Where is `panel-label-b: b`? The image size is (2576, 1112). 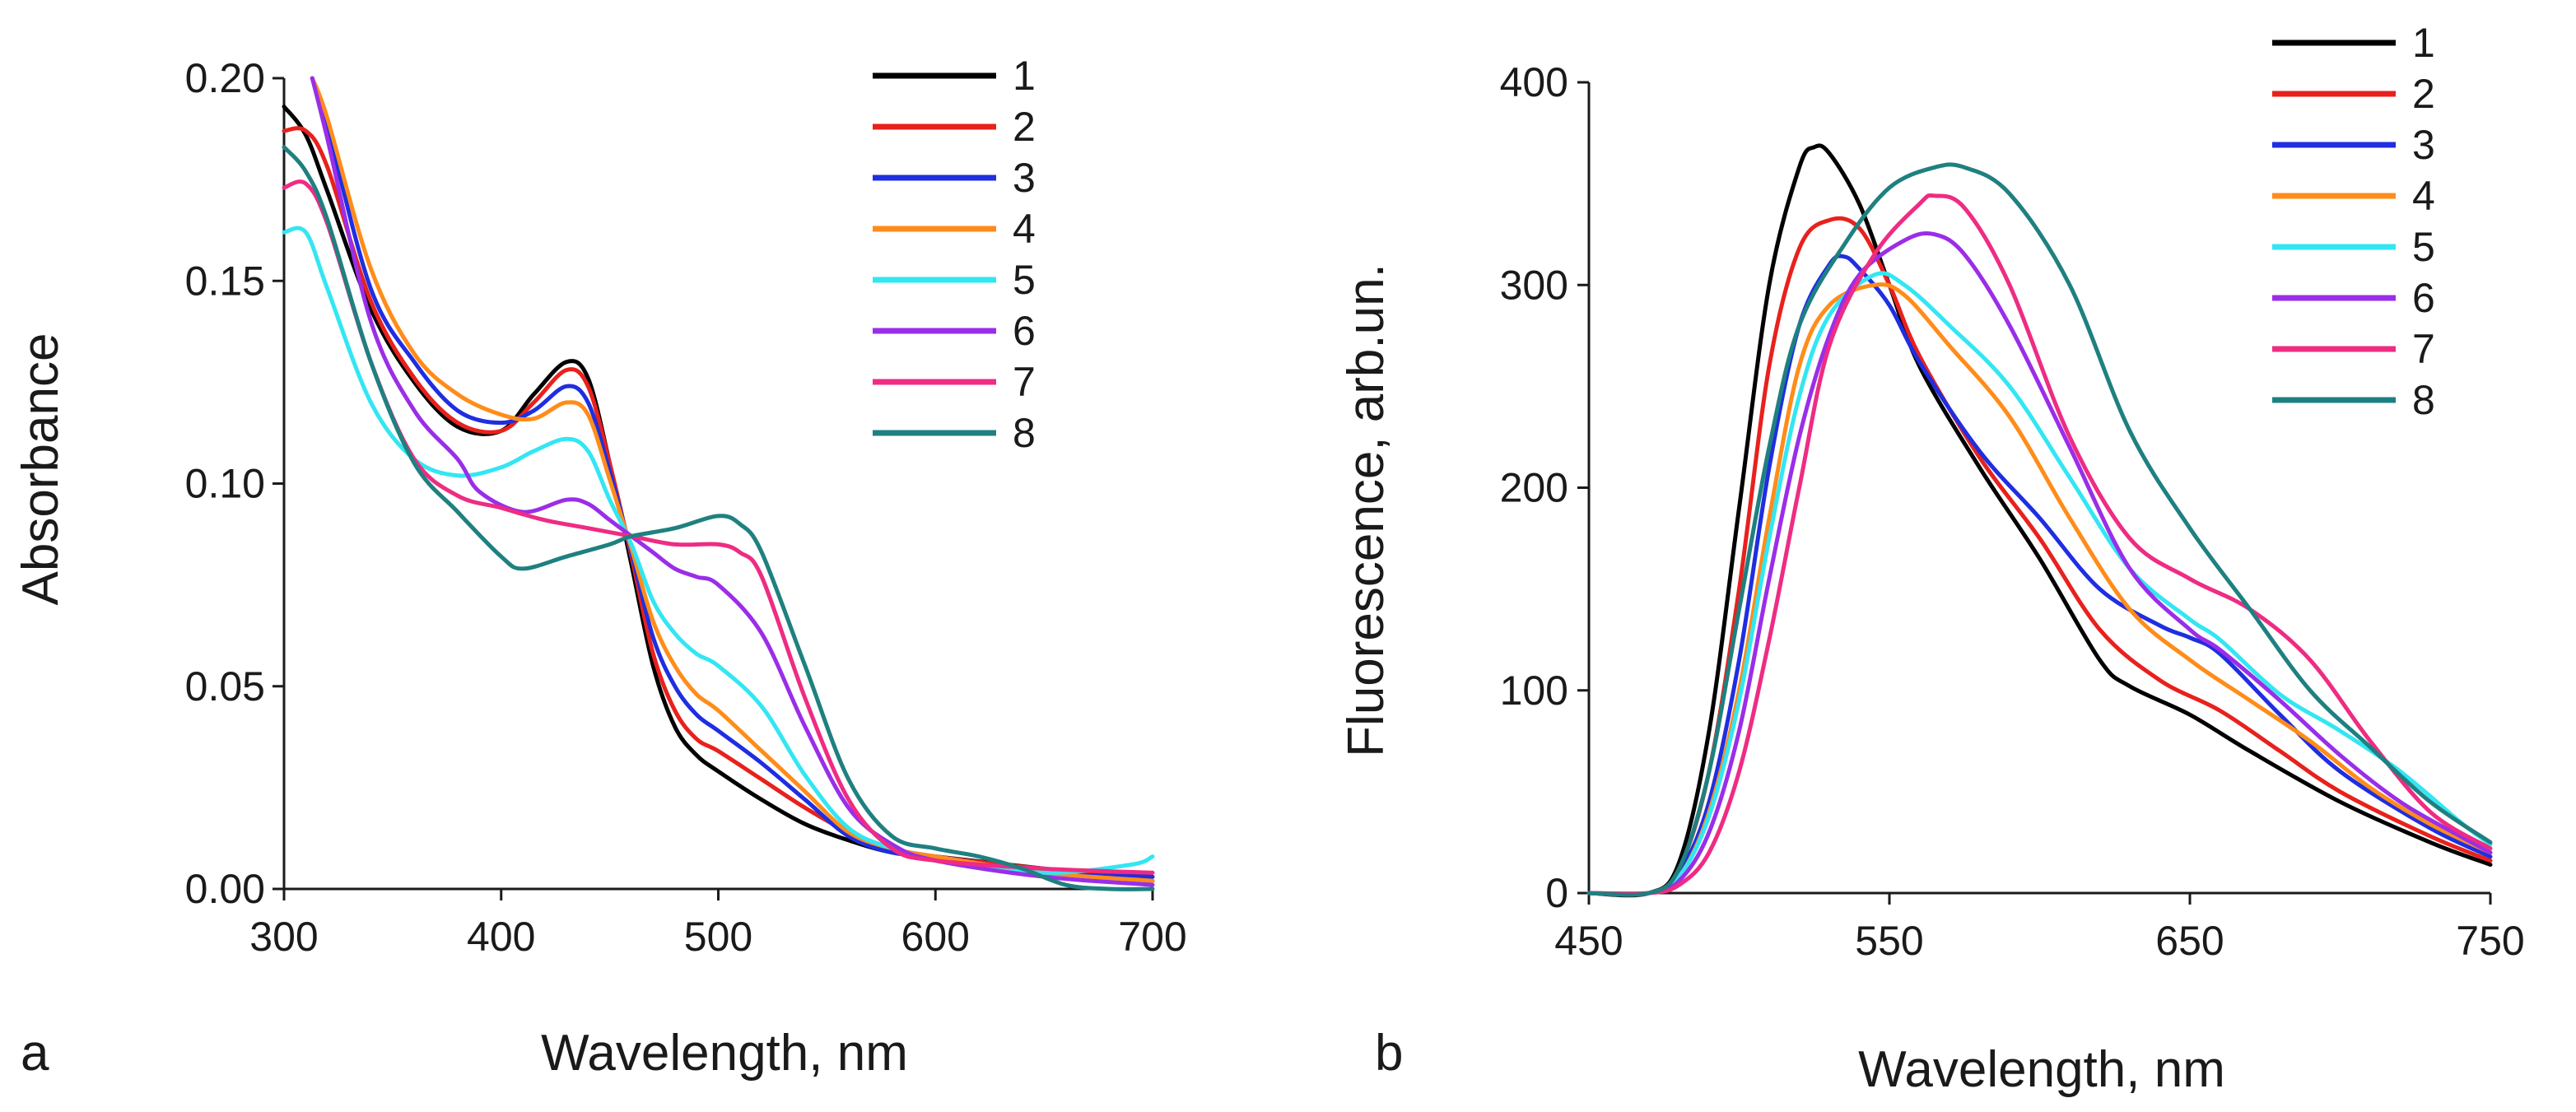
panel-label-b: b is located at coordinates (1389, 1053).